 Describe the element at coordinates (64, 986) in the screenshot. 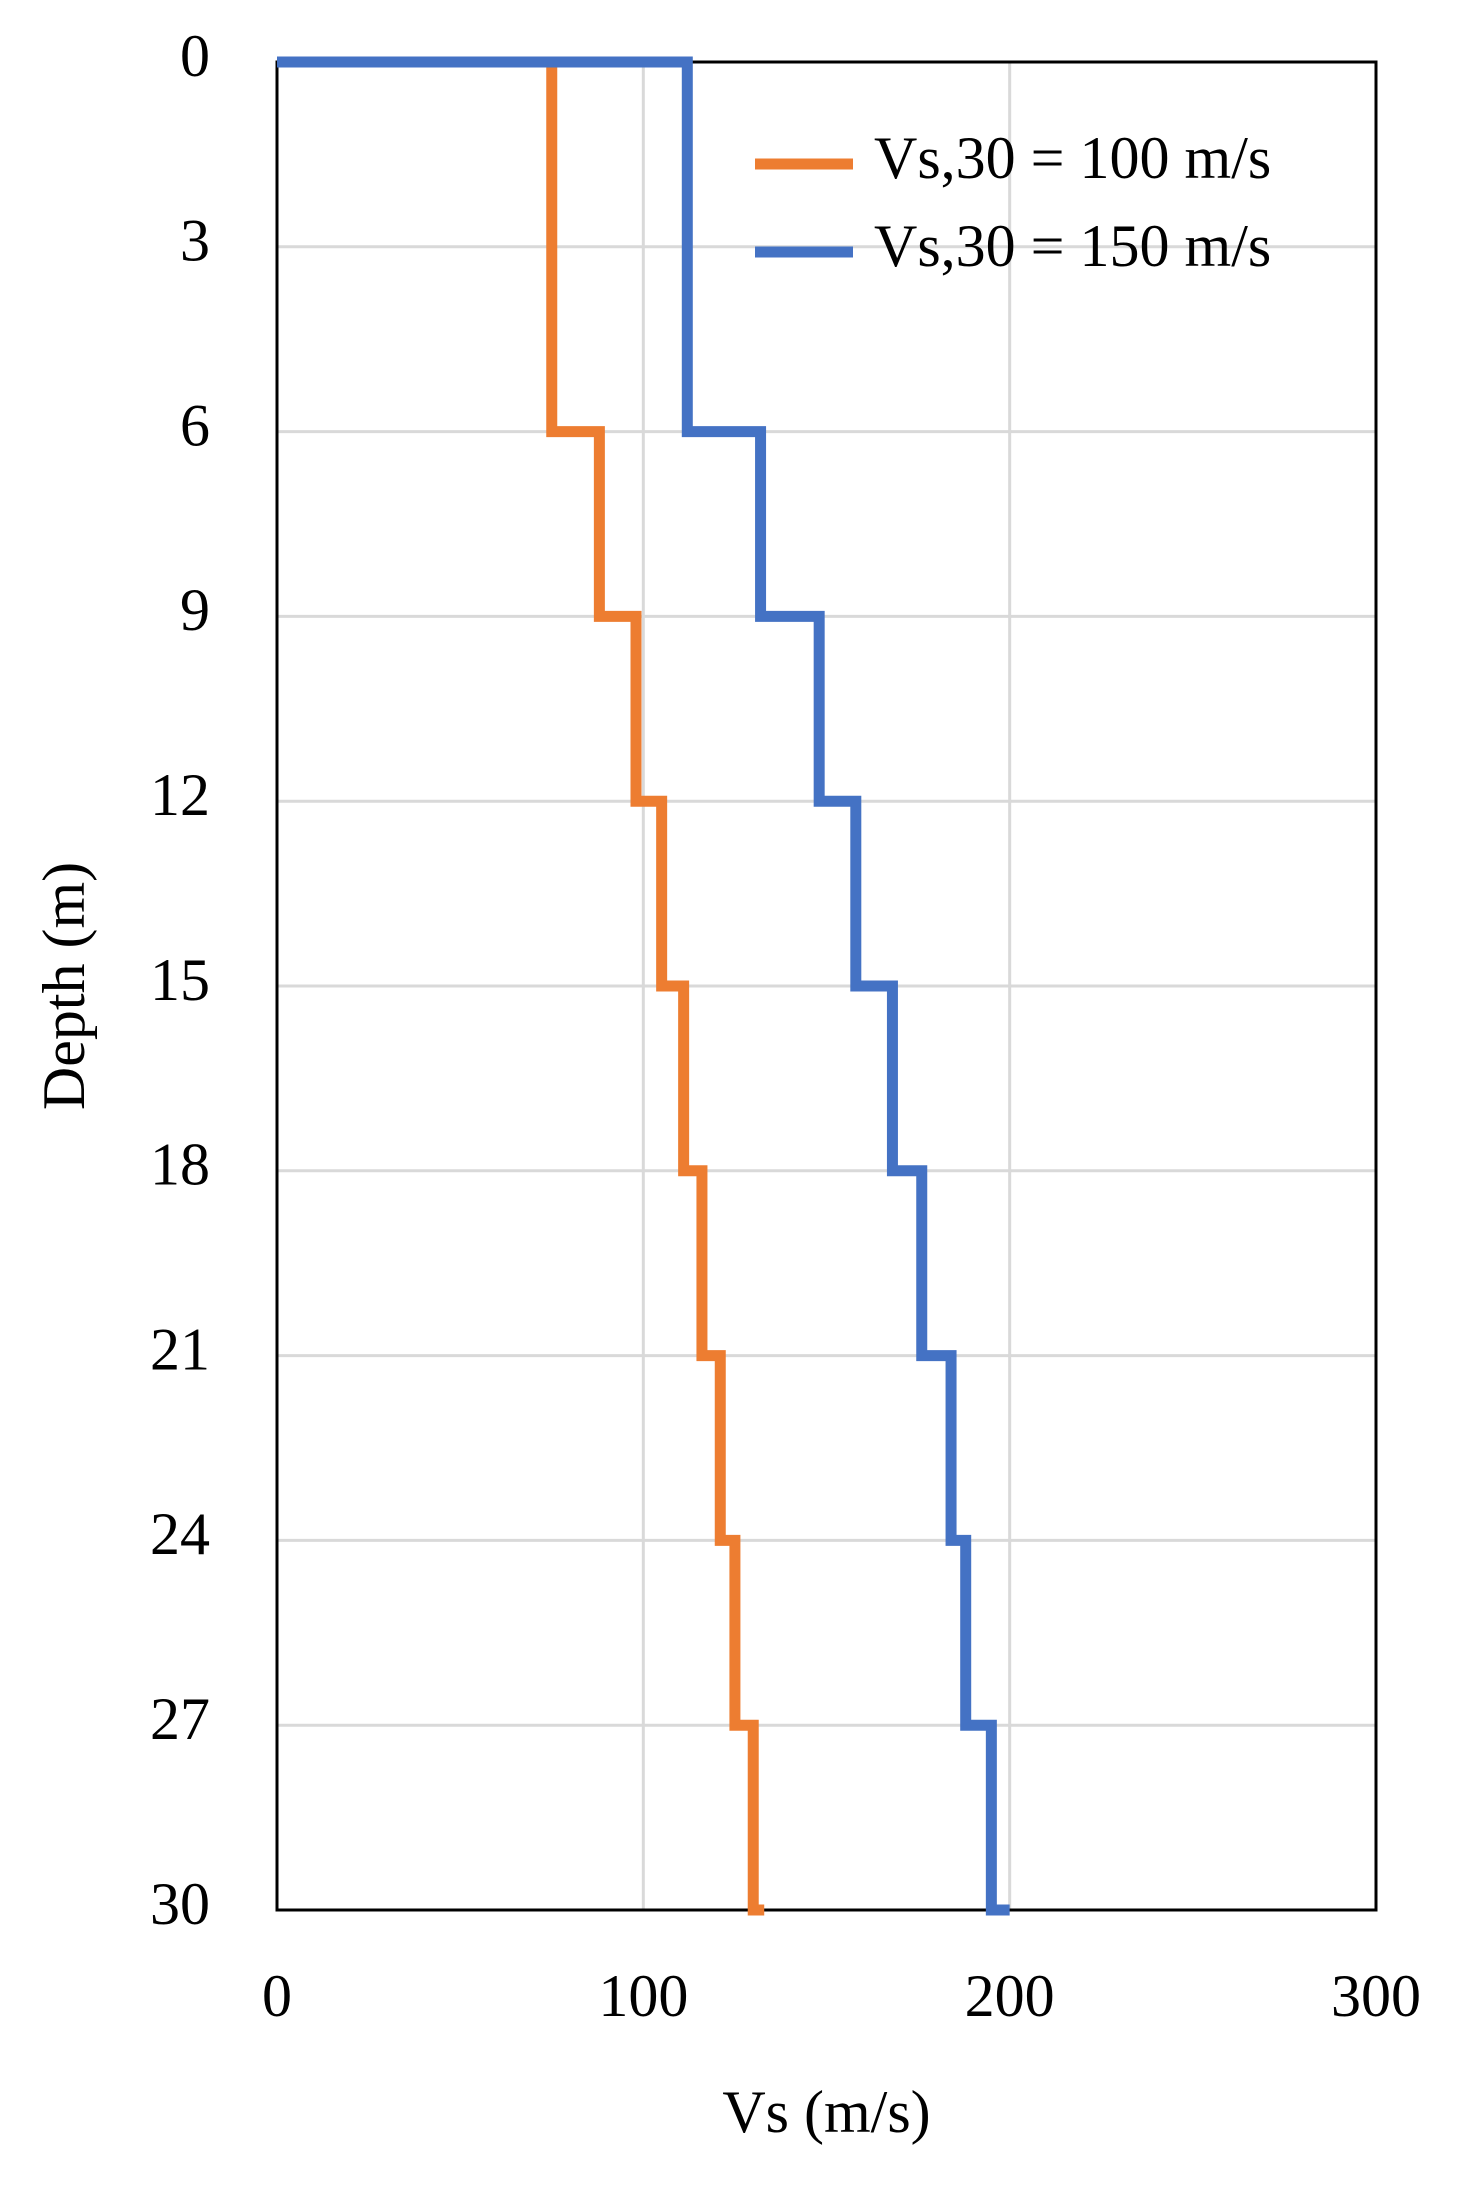

I see `y-axis-label: Depth (m)` at that location.